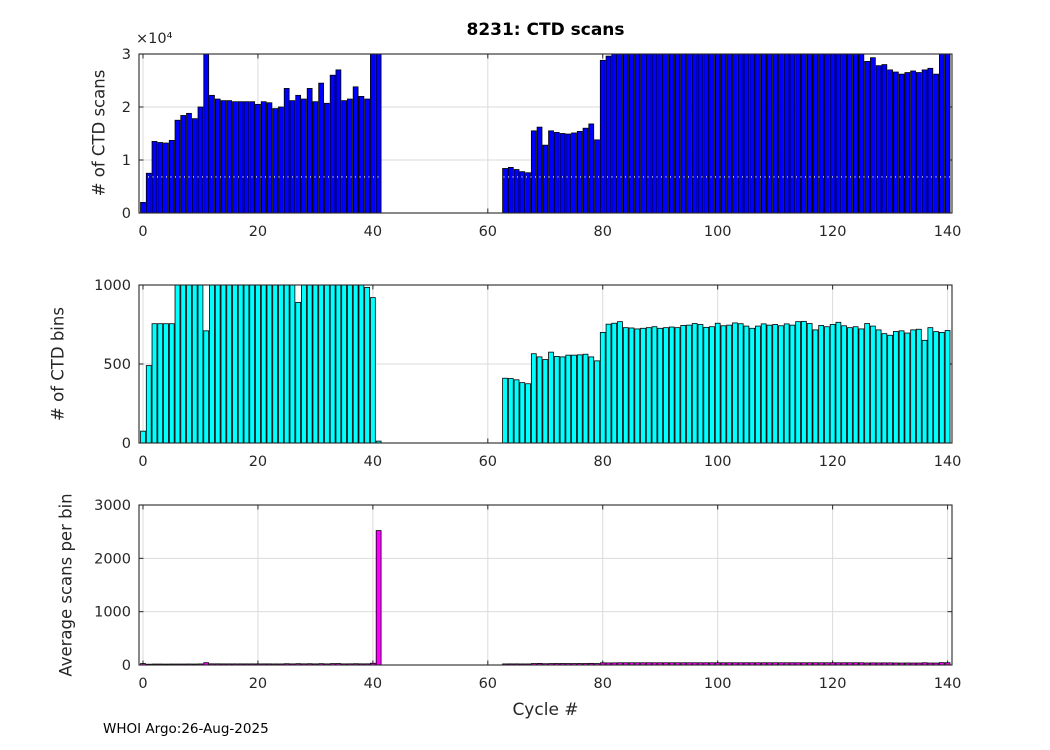 The width and height of the screenshot is (1050, 750). I want to click on y-tick-label: 0, so click(126, 214).